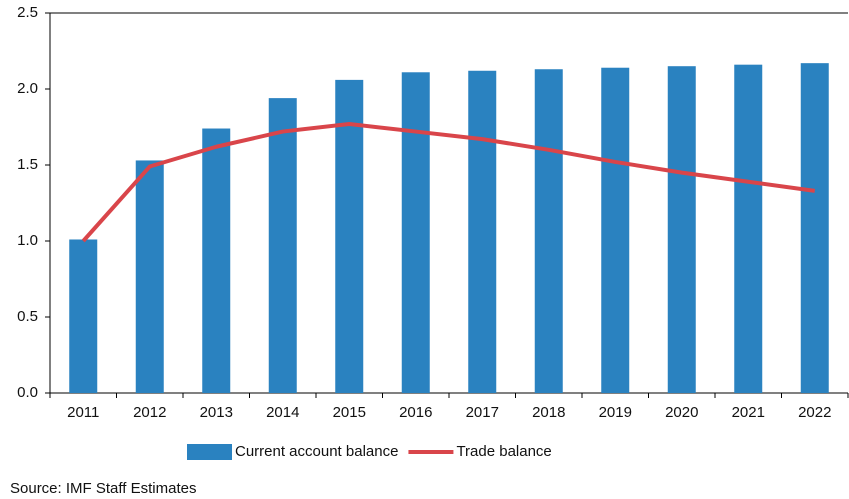 The height and width of the screenshot is (499, 849). Describe the element at coordinates (748, 412) in the screenshot. I see `x-tick-label: 2021` at that location.